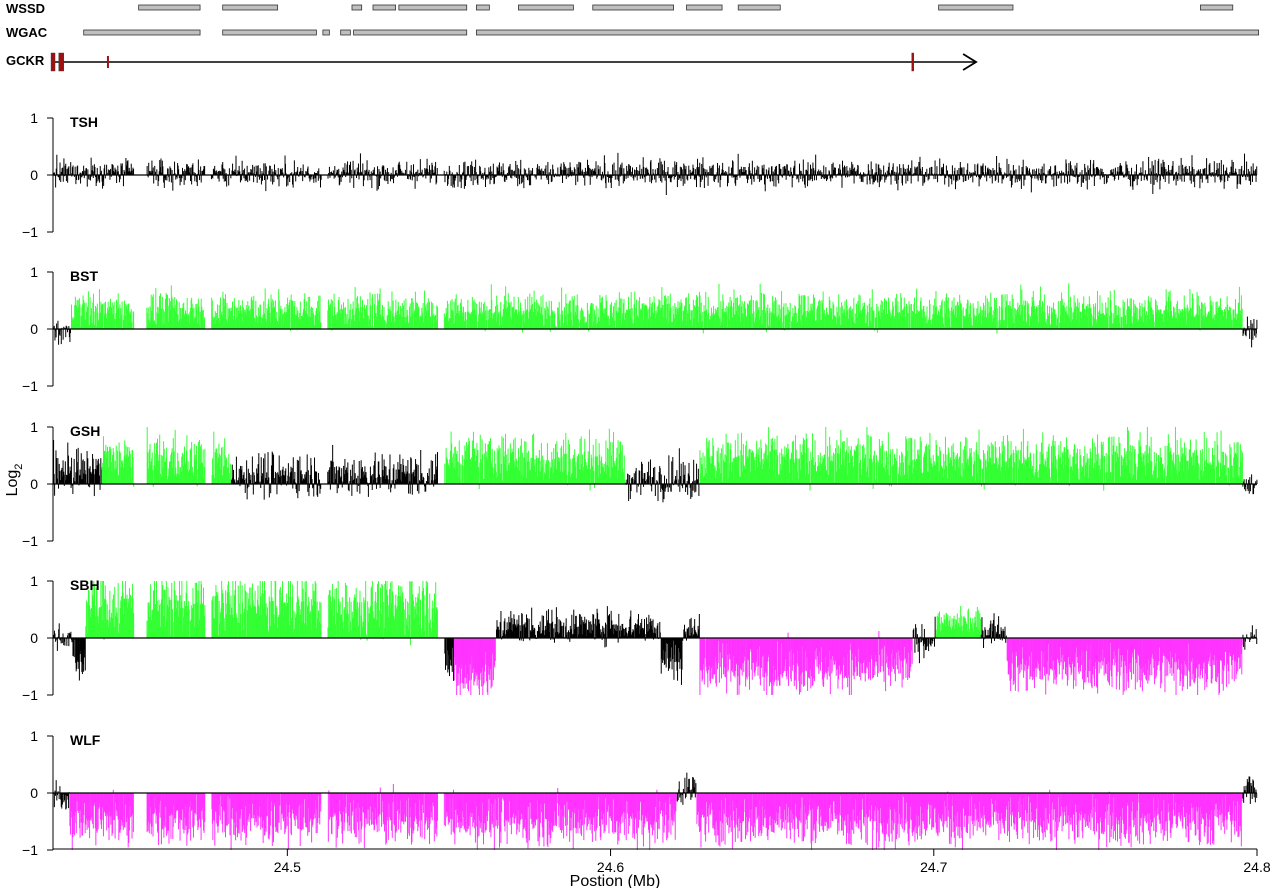 The height and width of the screenshot is (888, 1280). I want to click on wgac-segments, so click(671, 32).